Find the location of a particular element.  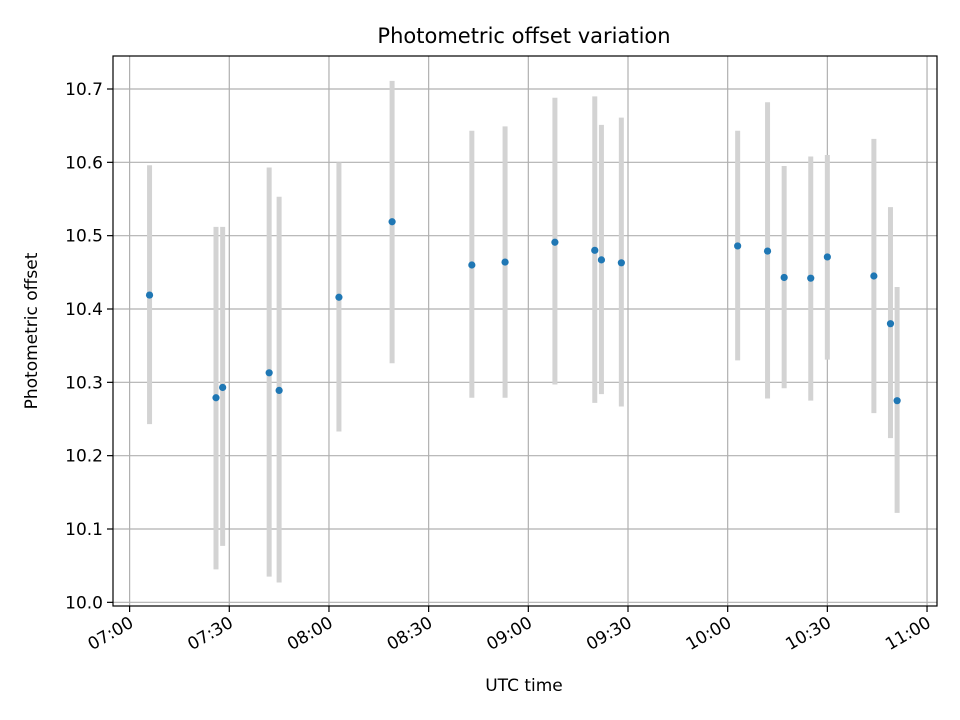

y-tick-label: 10.2 is located at coordinates (84, 457).